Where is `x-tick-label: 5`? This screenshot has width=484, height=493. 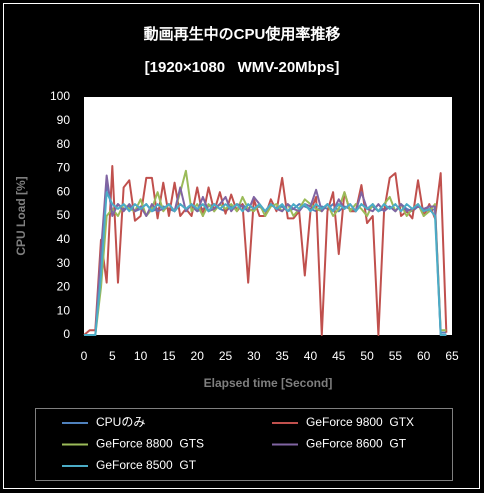
x-tick-label: 5 is located at coordinates (112, 356).